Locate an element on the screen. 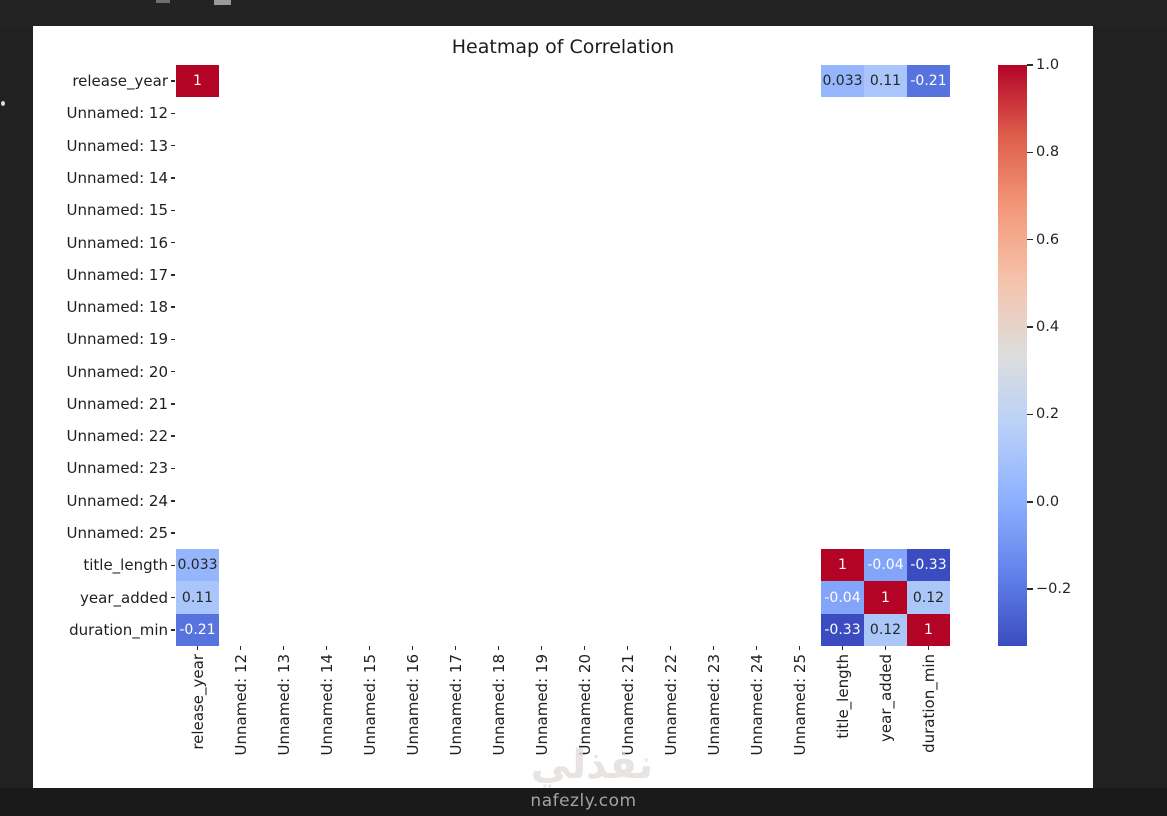  y-tick-label: Unnamed: 18 is located at coordinates (117, 307).